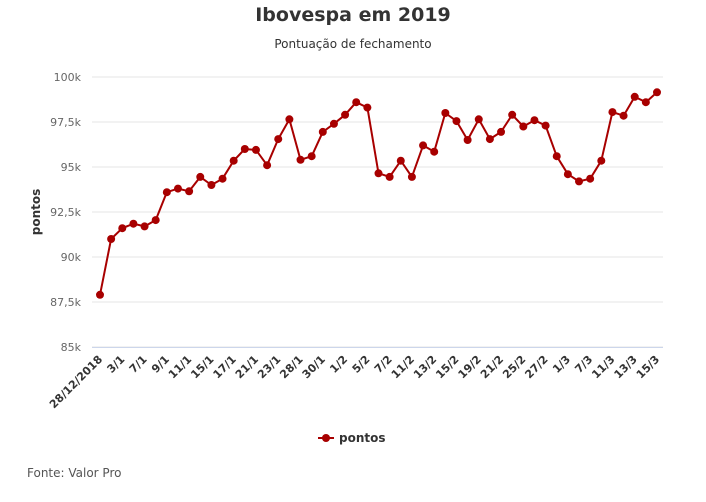  What do you see at coordinates (361, 364) in the screenshot?
I see `x-tick-label: 5/2` at bounding box center [361, 364].